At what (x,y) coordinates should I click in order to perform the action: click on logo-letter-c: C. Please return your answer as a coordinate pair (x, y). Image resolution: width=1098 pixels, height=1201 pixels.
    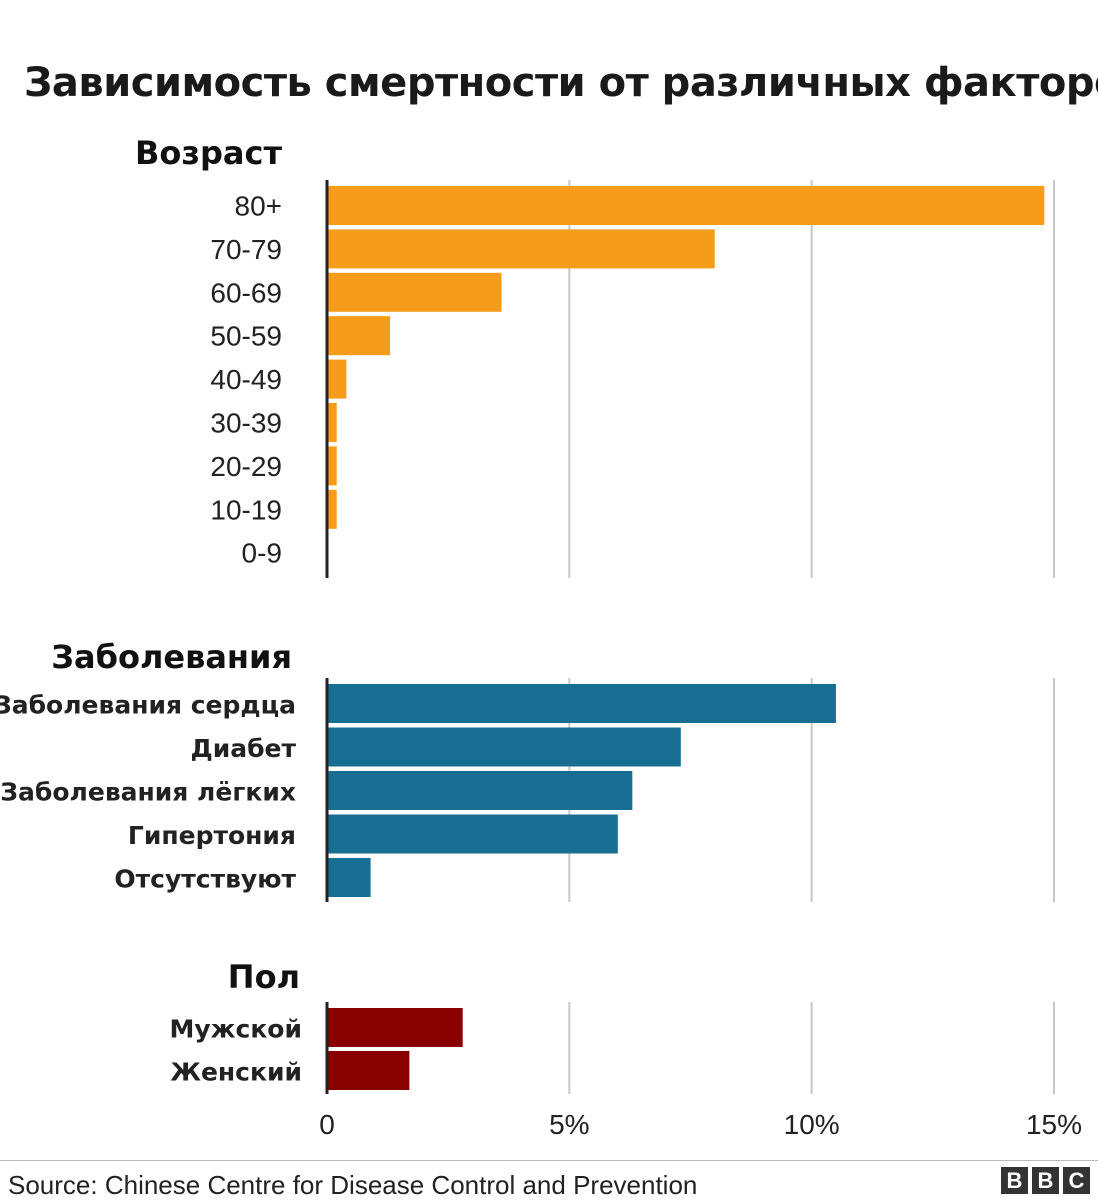
    Looking at the image, I should click on (1076, 1180).